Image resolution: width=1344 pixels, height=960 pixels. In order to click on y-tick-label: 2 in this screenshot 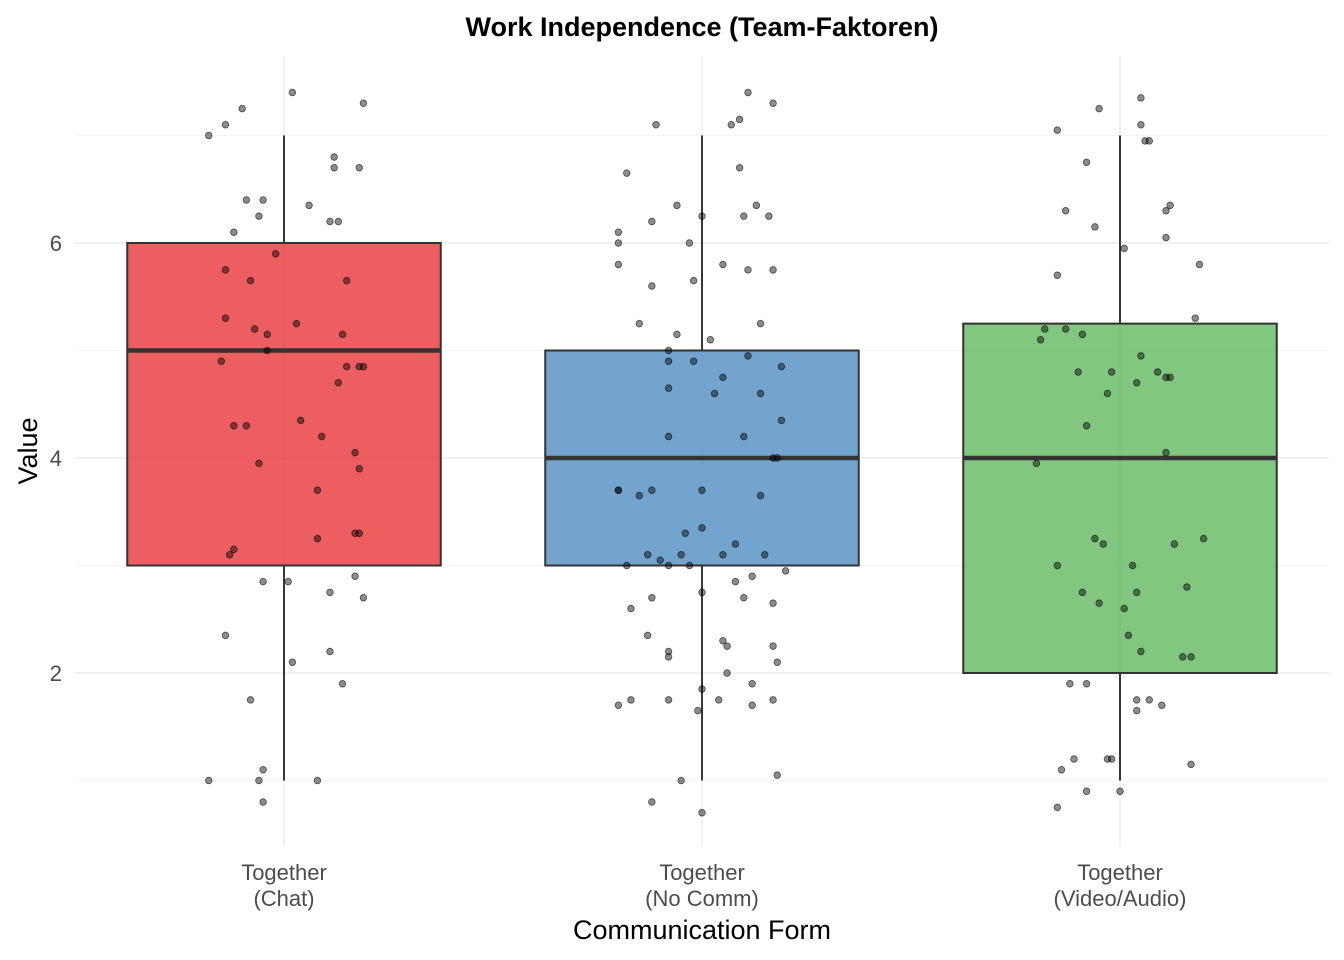, I will do `click(56, 673)`.